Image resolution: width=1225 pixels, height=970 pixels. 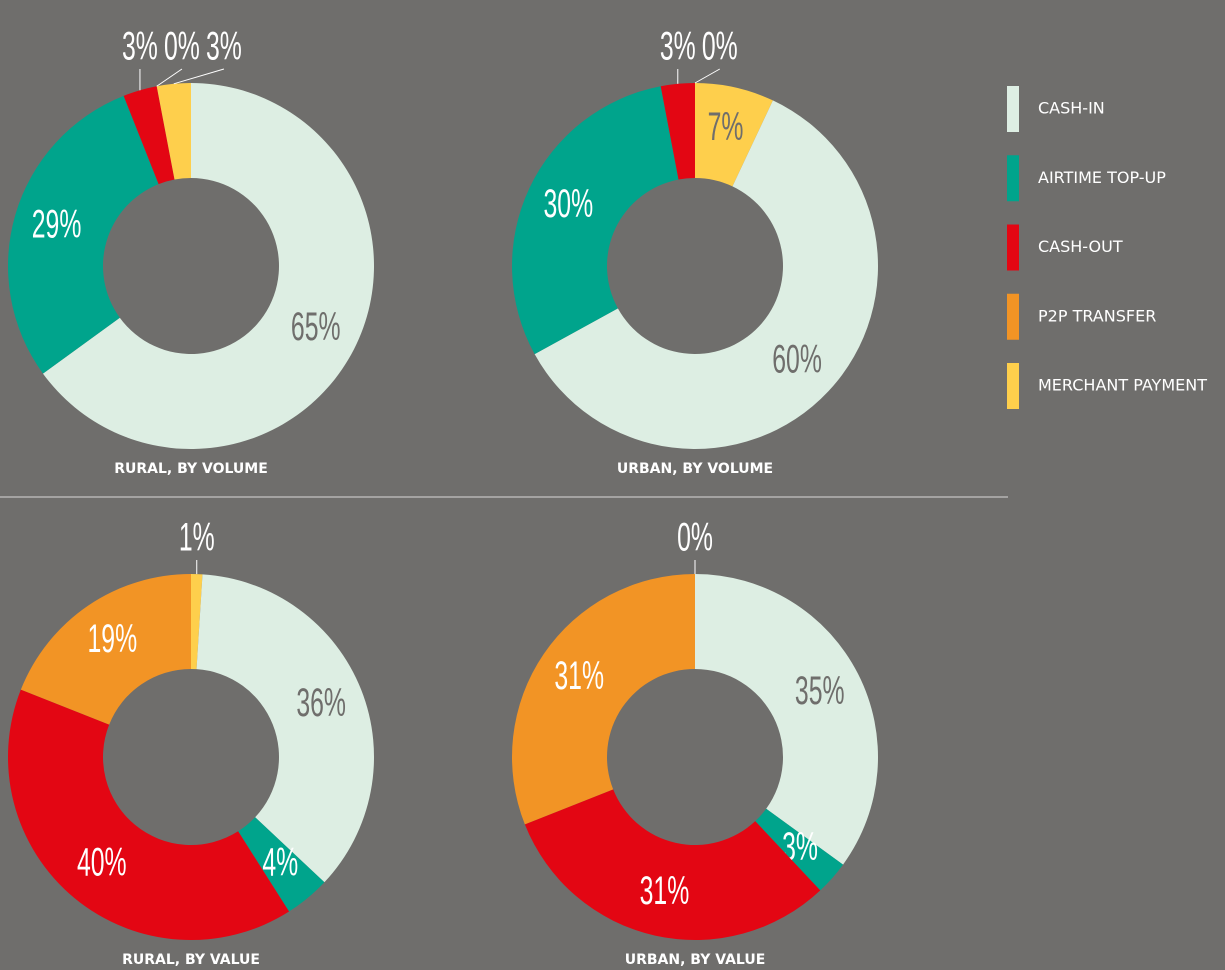 I want to click on chart-title: RURAL, BY VALUE, so click(x=191, y=960).